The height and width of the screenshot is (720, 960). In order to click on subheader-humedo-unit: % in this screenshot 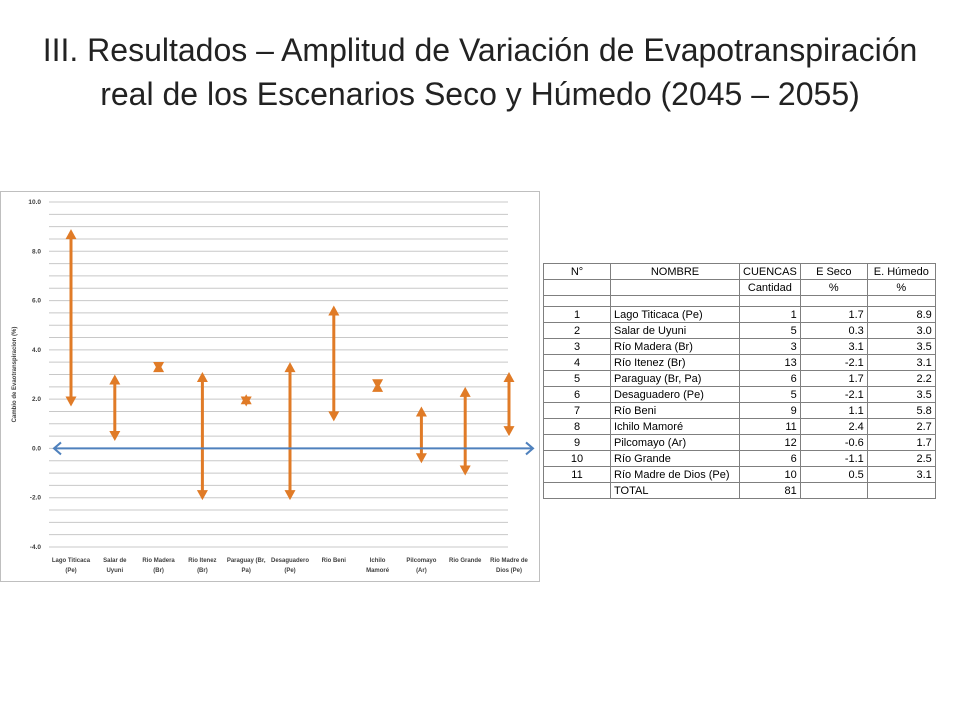, I will do `click(901, 287)`.